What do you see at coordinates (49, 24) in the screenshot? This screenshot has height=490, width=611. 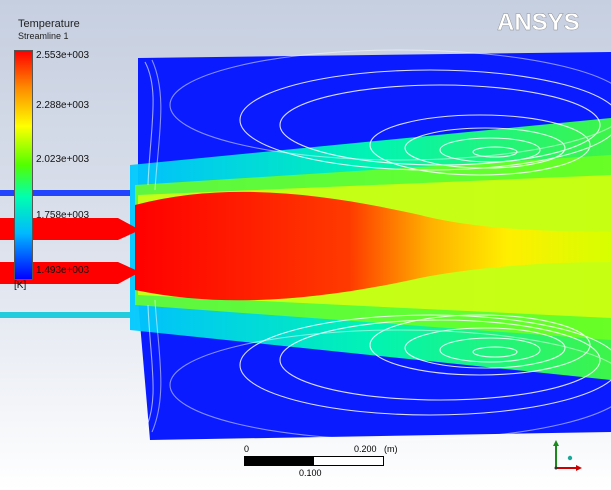 I see `legend-title: Temperature` at bounding box center [49, 24].